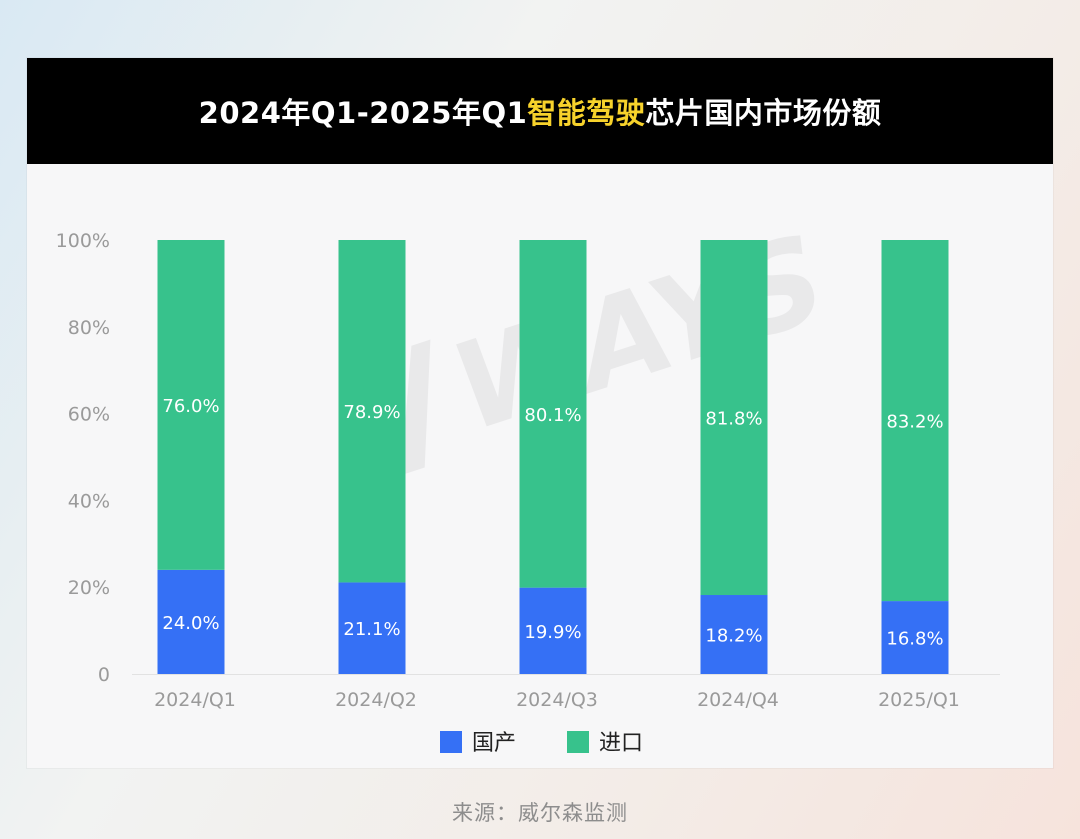  I want to click on data-label: 81.8%, so click(733, 419).